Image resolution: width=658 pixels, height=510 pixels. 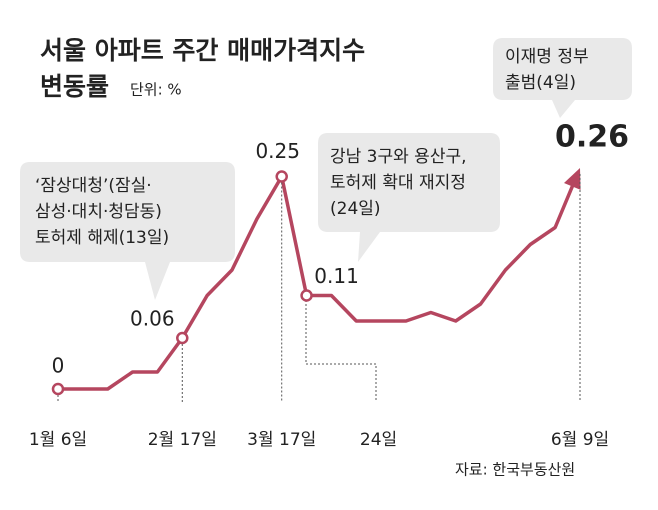 I want to click on chart-subtitle: 변동률, so click(x=74, y=86).